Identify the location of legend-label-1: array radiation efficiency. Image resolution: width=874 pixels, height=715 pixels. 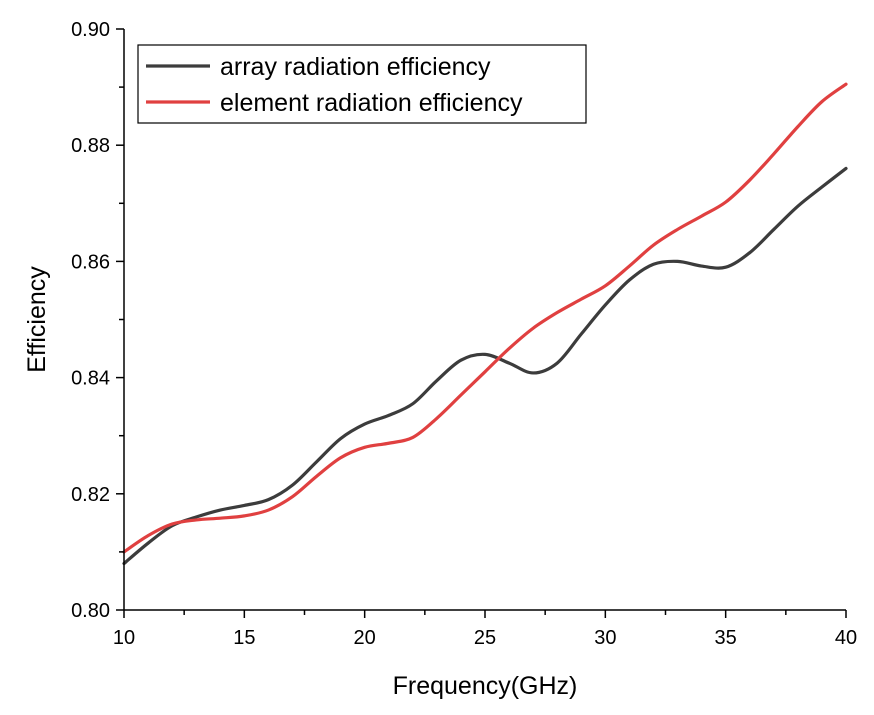
(355, 67).